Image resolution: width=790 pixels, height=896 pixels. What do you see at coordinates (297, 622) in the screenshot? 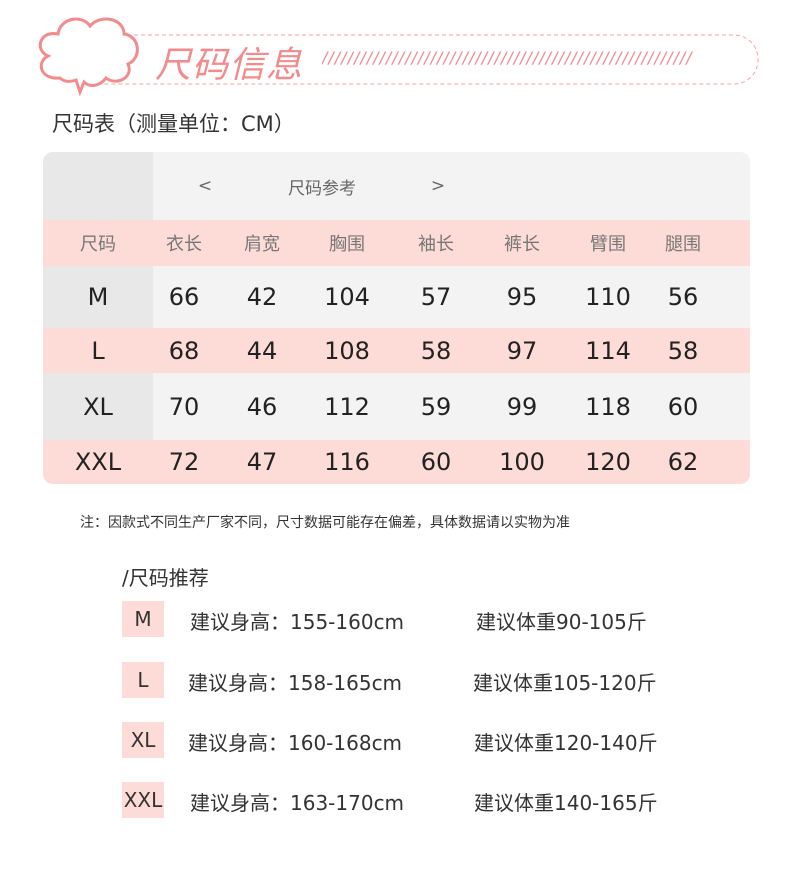
I see `height-text: 建议身高：155-160cm` at bounding box center [297, 622].